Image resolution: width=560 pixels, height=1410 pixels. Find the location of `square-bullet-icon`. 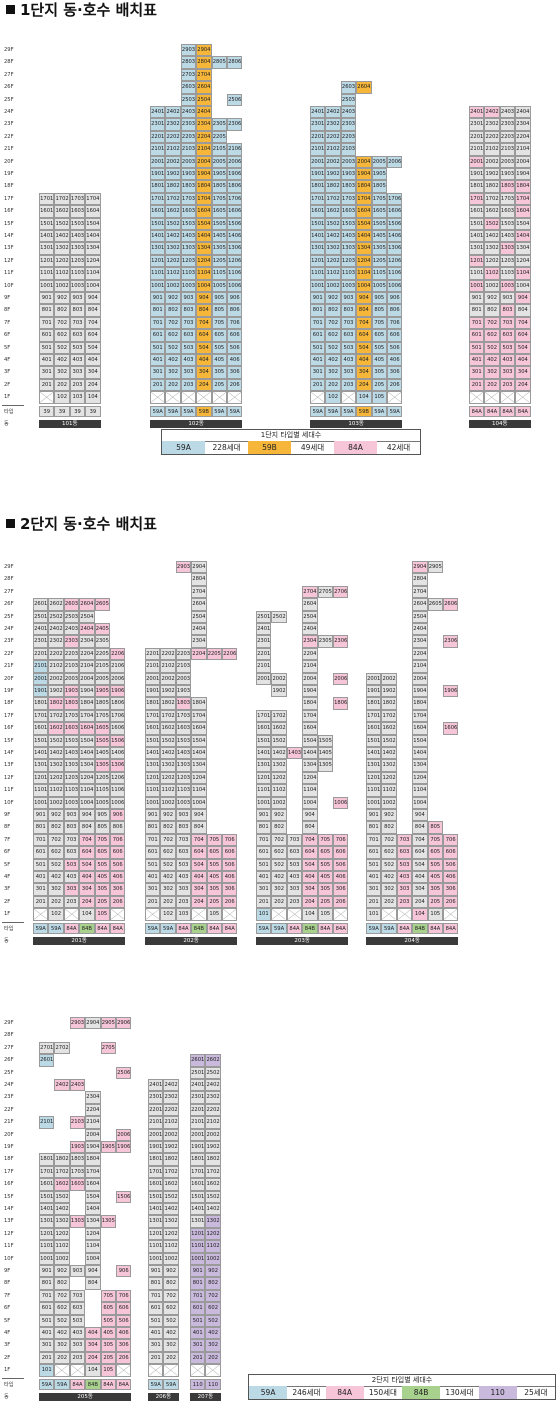

square-bullet-icon is located at coordinates (10, 9).